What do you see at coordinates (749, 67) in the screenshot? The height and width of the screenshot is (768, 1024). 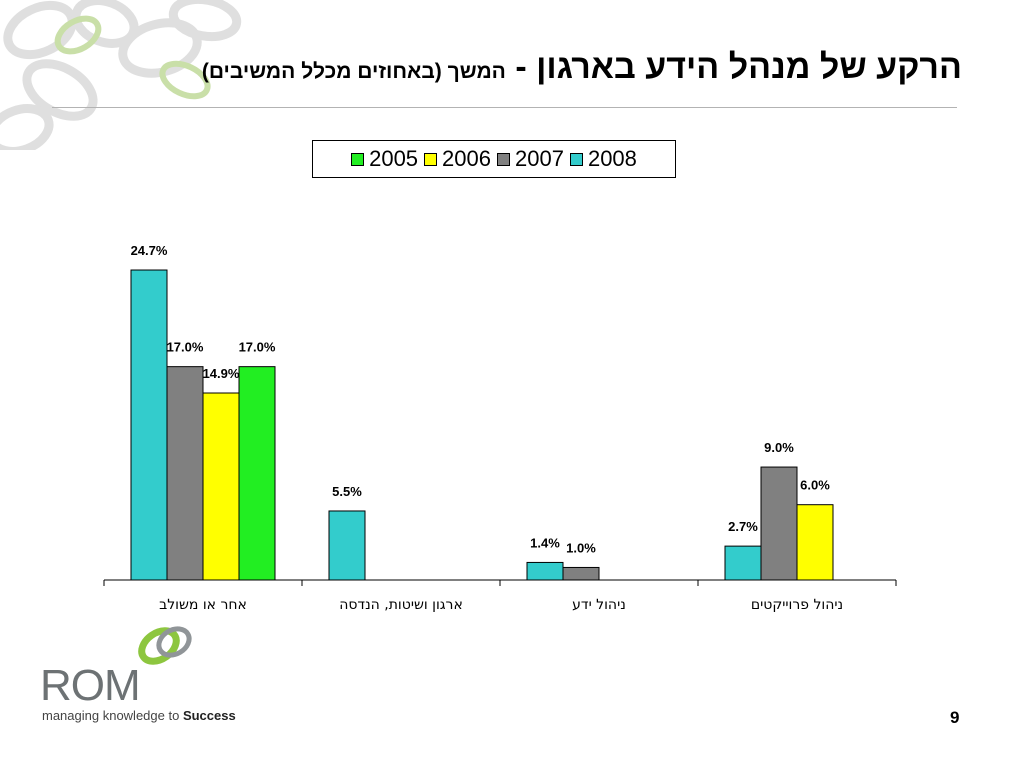 I see `title-main: הרקע של מנהל הידע בארגון` at bounding box center [749, 67].